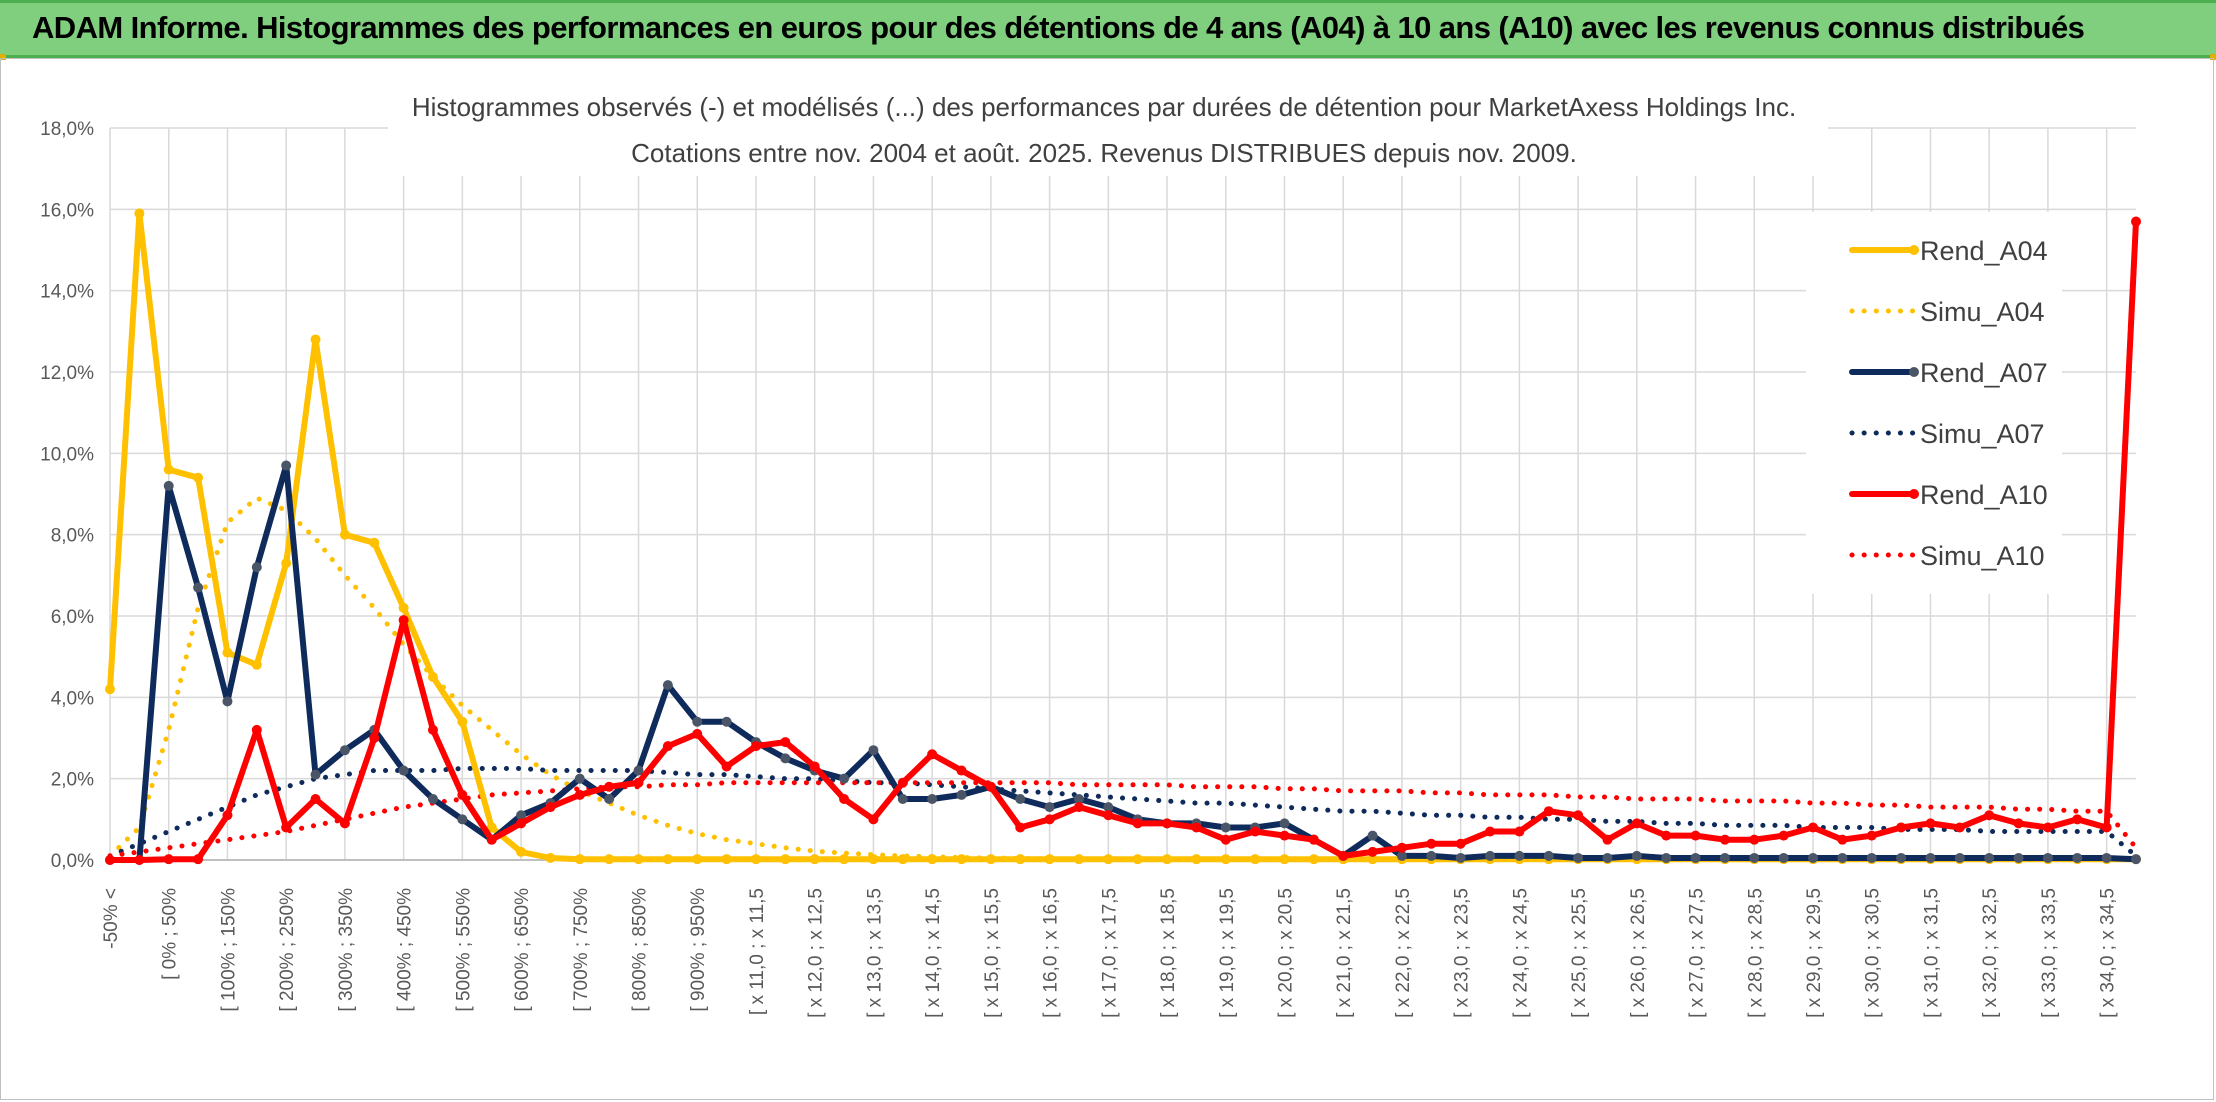 The width and height of the screenshot is (2216, 1102). I want to click on legend-label-rend-a10: Rend_A10, so click(1984, 495).